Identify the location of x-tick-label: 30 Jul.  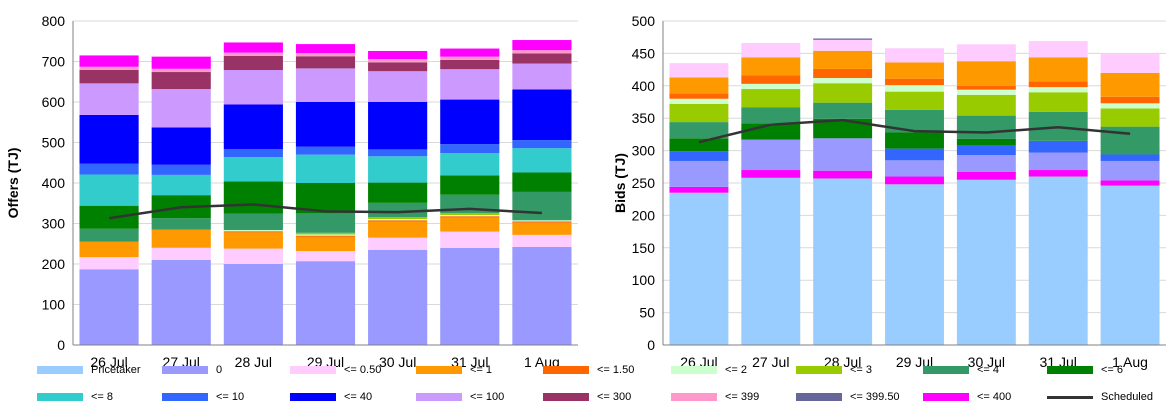
(397, 362).